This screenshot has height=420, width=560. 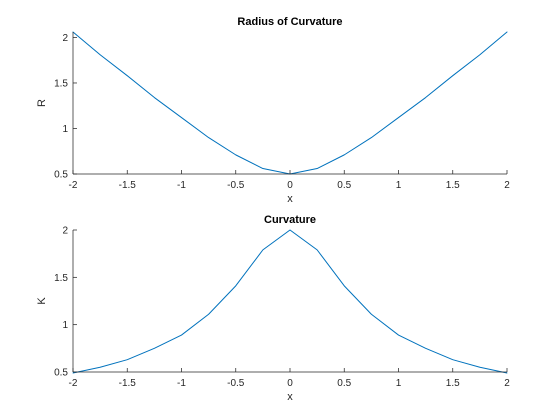 I want to click on chart-title: Curvature, so click(x=290, y=220).